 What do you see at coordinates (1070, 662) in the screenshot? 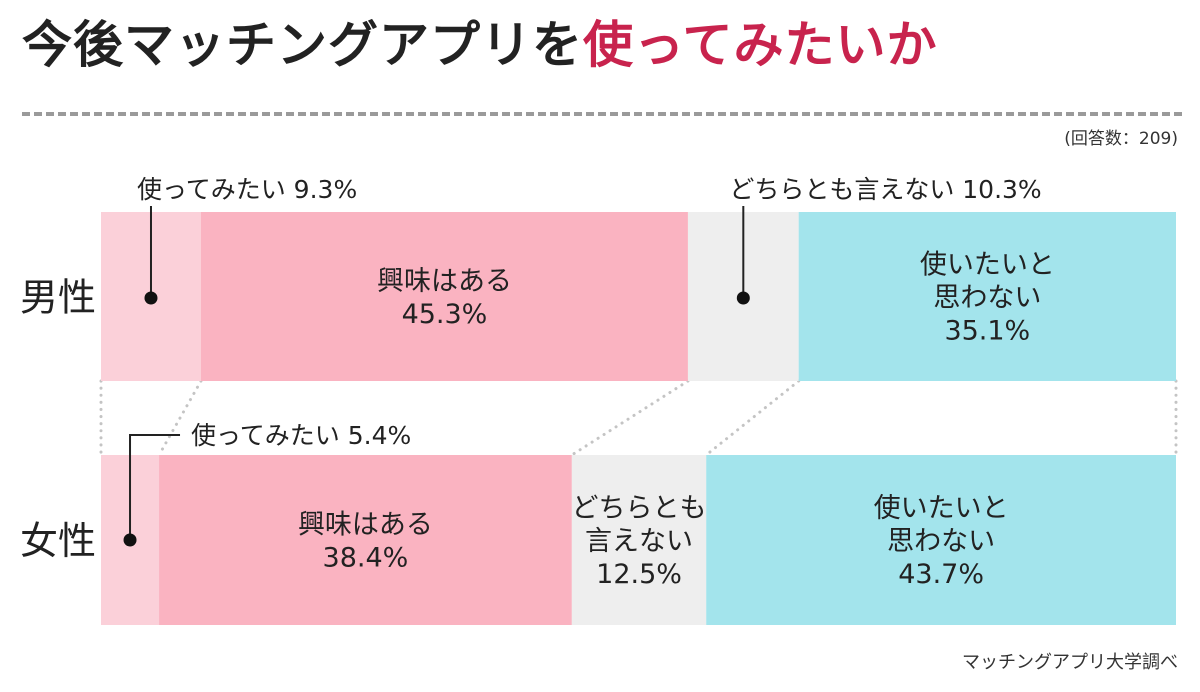
I see `source-credit: マッチングアプリ大学調べ` at bounding box center [1070, 662].